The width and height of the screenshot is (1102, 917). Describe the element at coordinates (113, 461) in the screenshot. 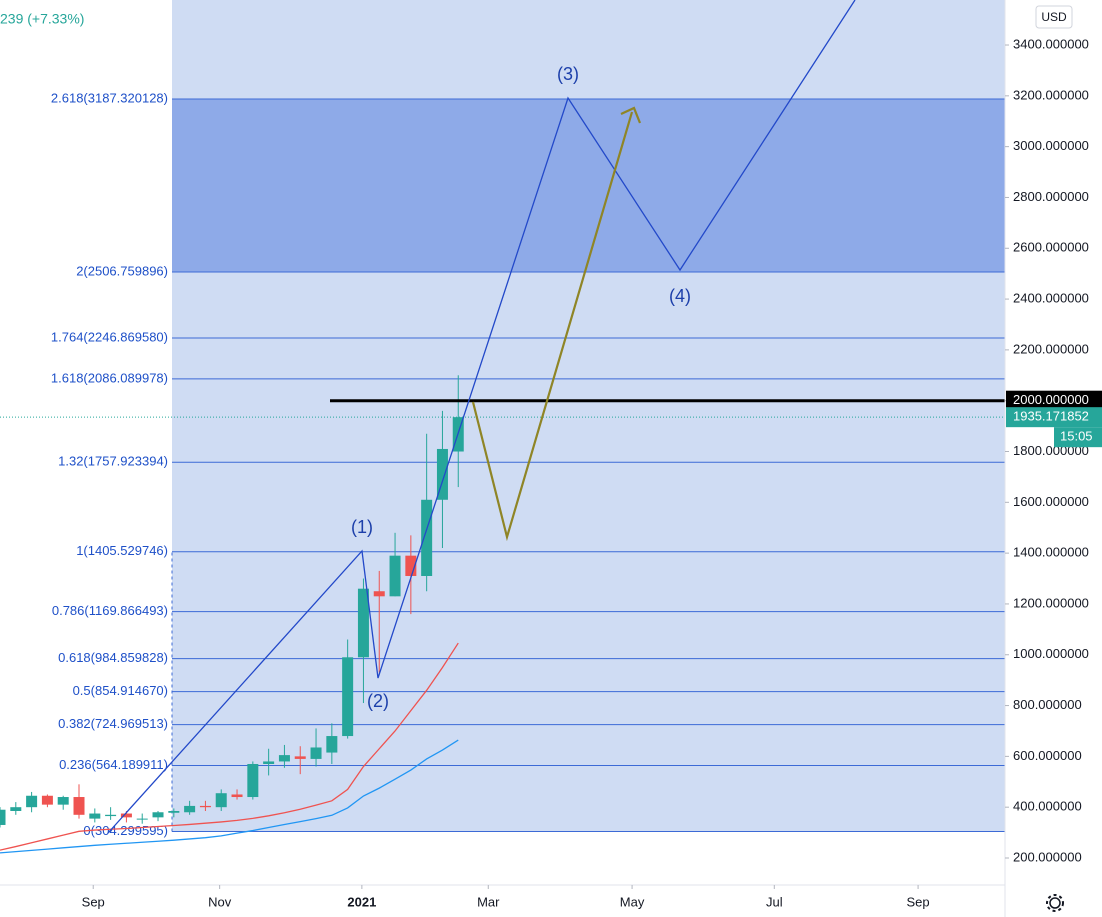

I see `fib-label: 1.32(1757.923394)` at that location.